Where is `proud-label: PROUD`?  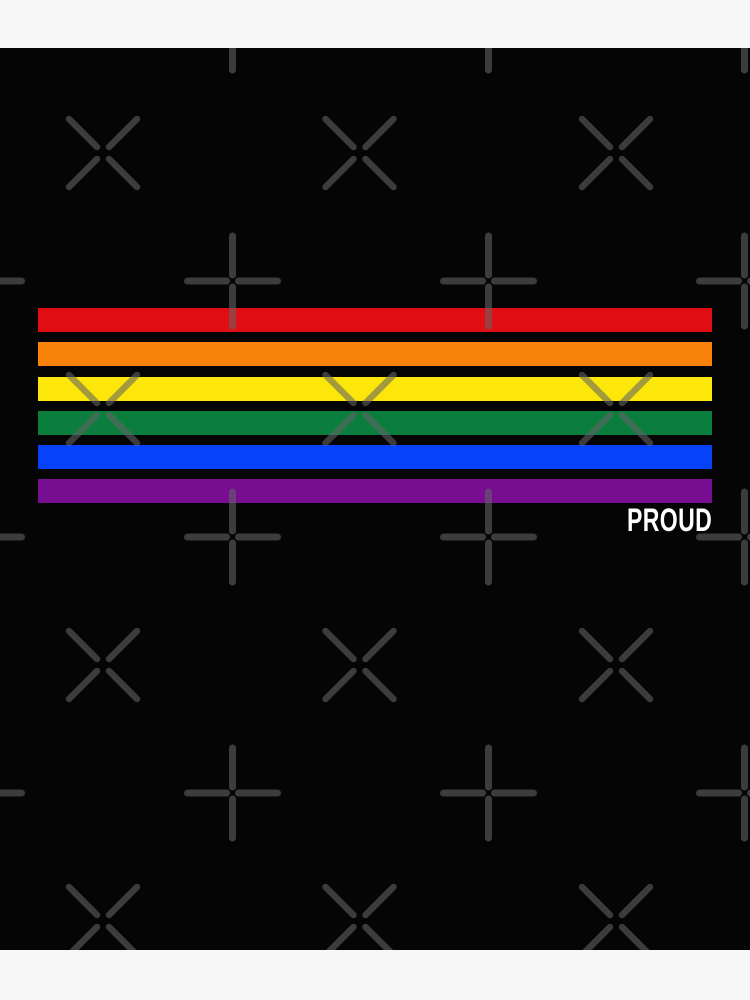
proud-label: PROUD is located at coordinates (669, 520).